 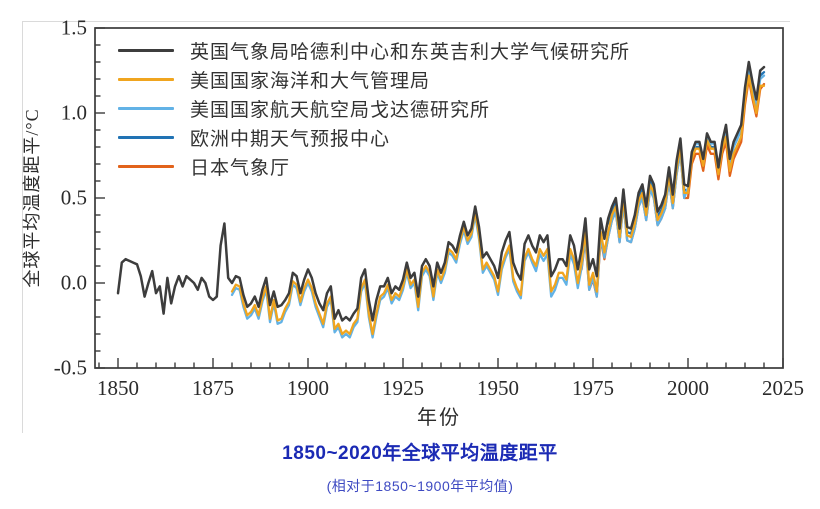 What do you see at coordinates (783, 388) in the screenshot?
I see `x-tick-label: 2025` at bounding box center [783, 388].